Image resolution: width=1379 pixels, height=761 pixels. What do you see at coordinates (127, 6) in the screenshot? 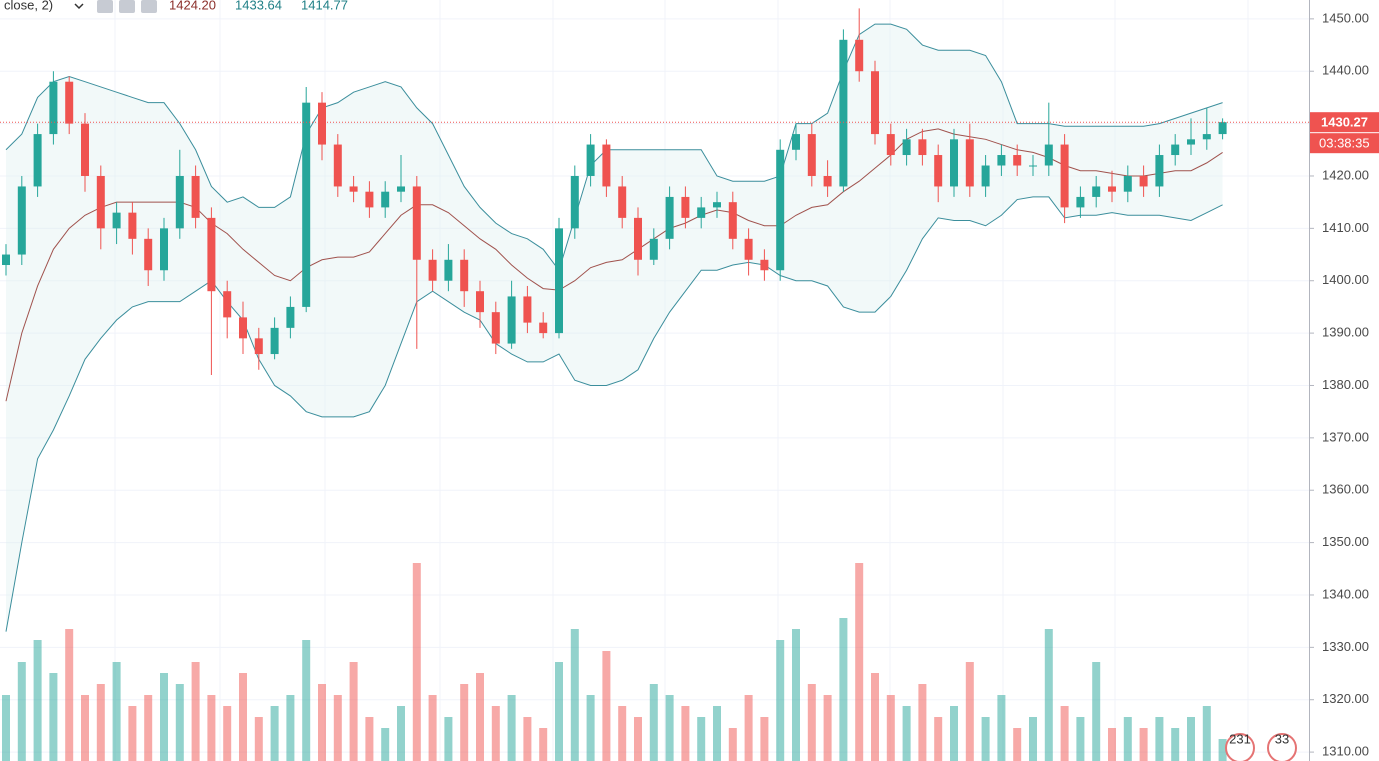
I see `settings-button` at bounding box center [127, 6].